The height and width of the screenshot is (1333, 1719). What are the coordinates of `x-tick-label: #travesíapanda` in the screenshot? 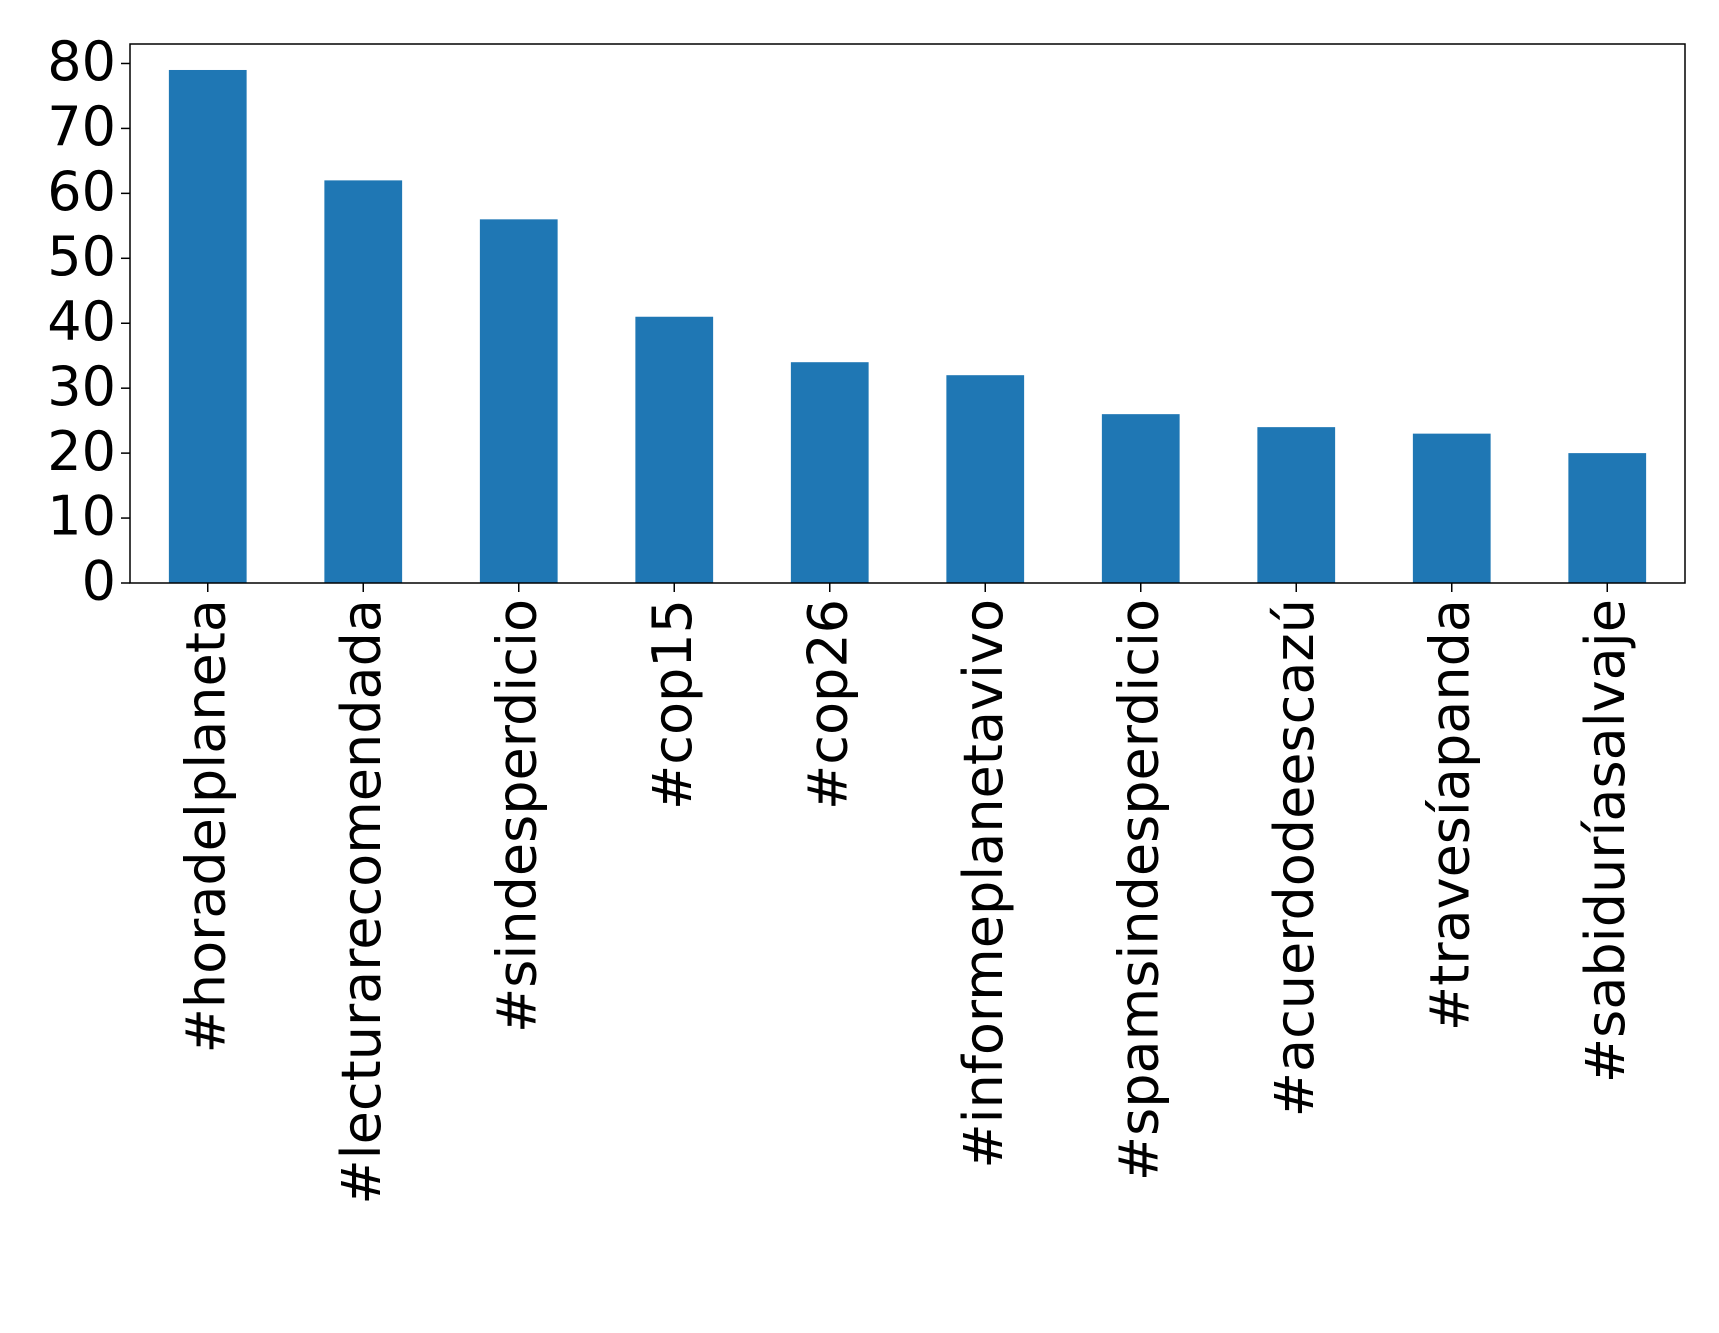 It's located at (1449, 815).